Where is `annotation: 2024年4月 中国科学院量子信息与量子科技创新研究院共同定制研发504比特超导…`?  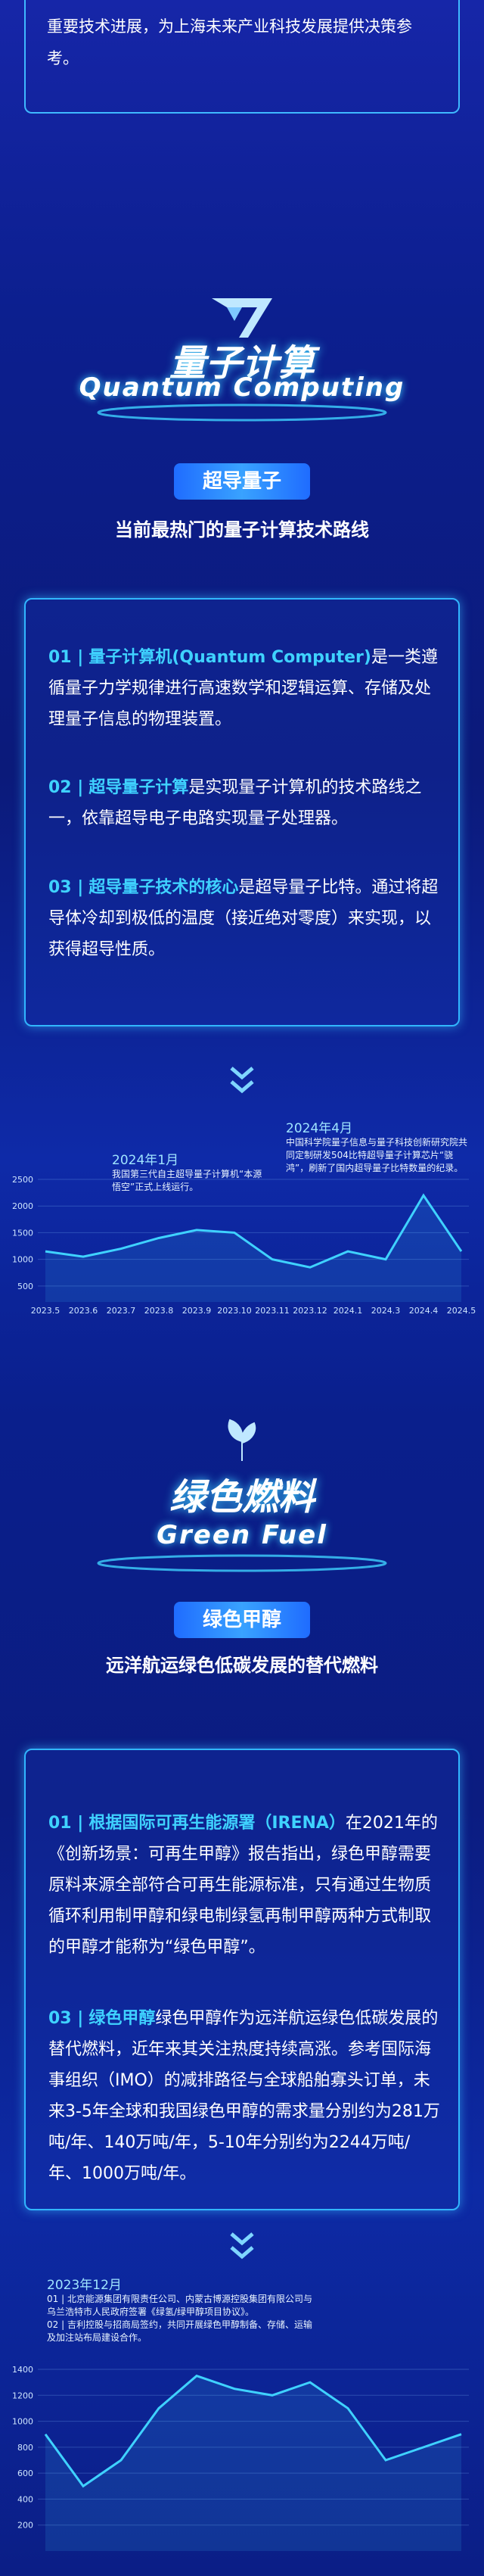
annotation: 2024年4月 中国科学院量子信息与量子科技创新研究院共同定制研发504比特超导… is located at coordinates (376, 1146).